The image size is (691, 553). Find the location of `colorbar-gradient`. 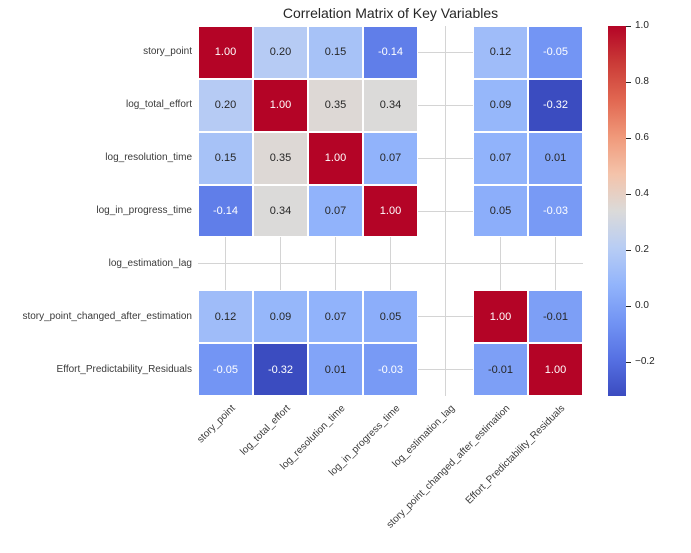

colorbar-gradient is located at coordinates (617, 211).